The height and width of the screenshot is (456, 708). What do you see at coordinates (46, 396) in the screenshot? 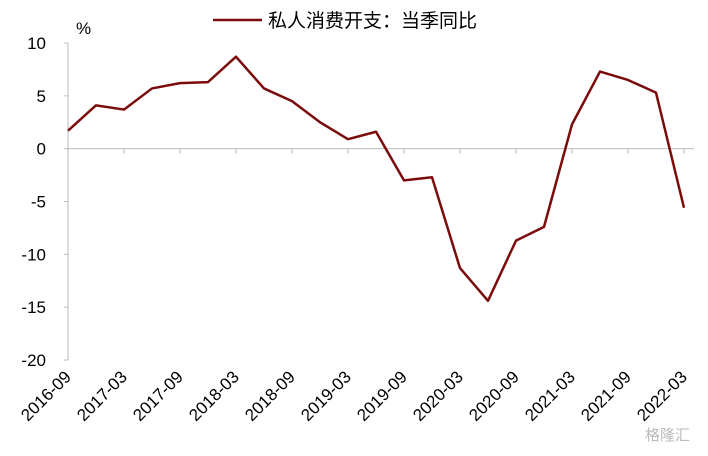
I see `x-tick-label: 2016-09` at bounding box center [46, 396].